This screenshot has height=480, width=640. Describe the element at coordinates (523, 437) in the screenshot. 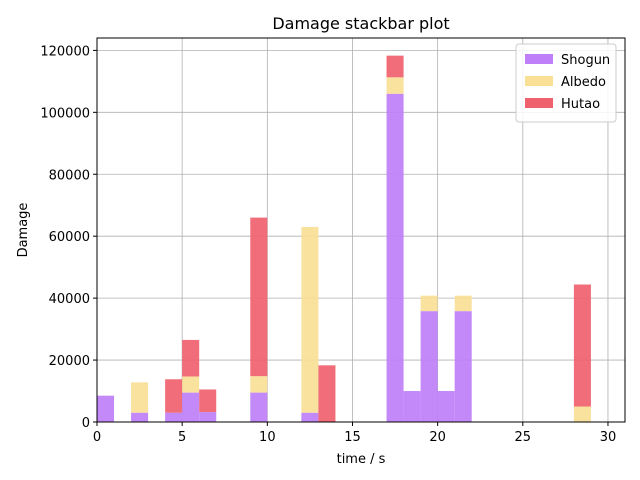

I see `x-tick-label: 25` at that location.